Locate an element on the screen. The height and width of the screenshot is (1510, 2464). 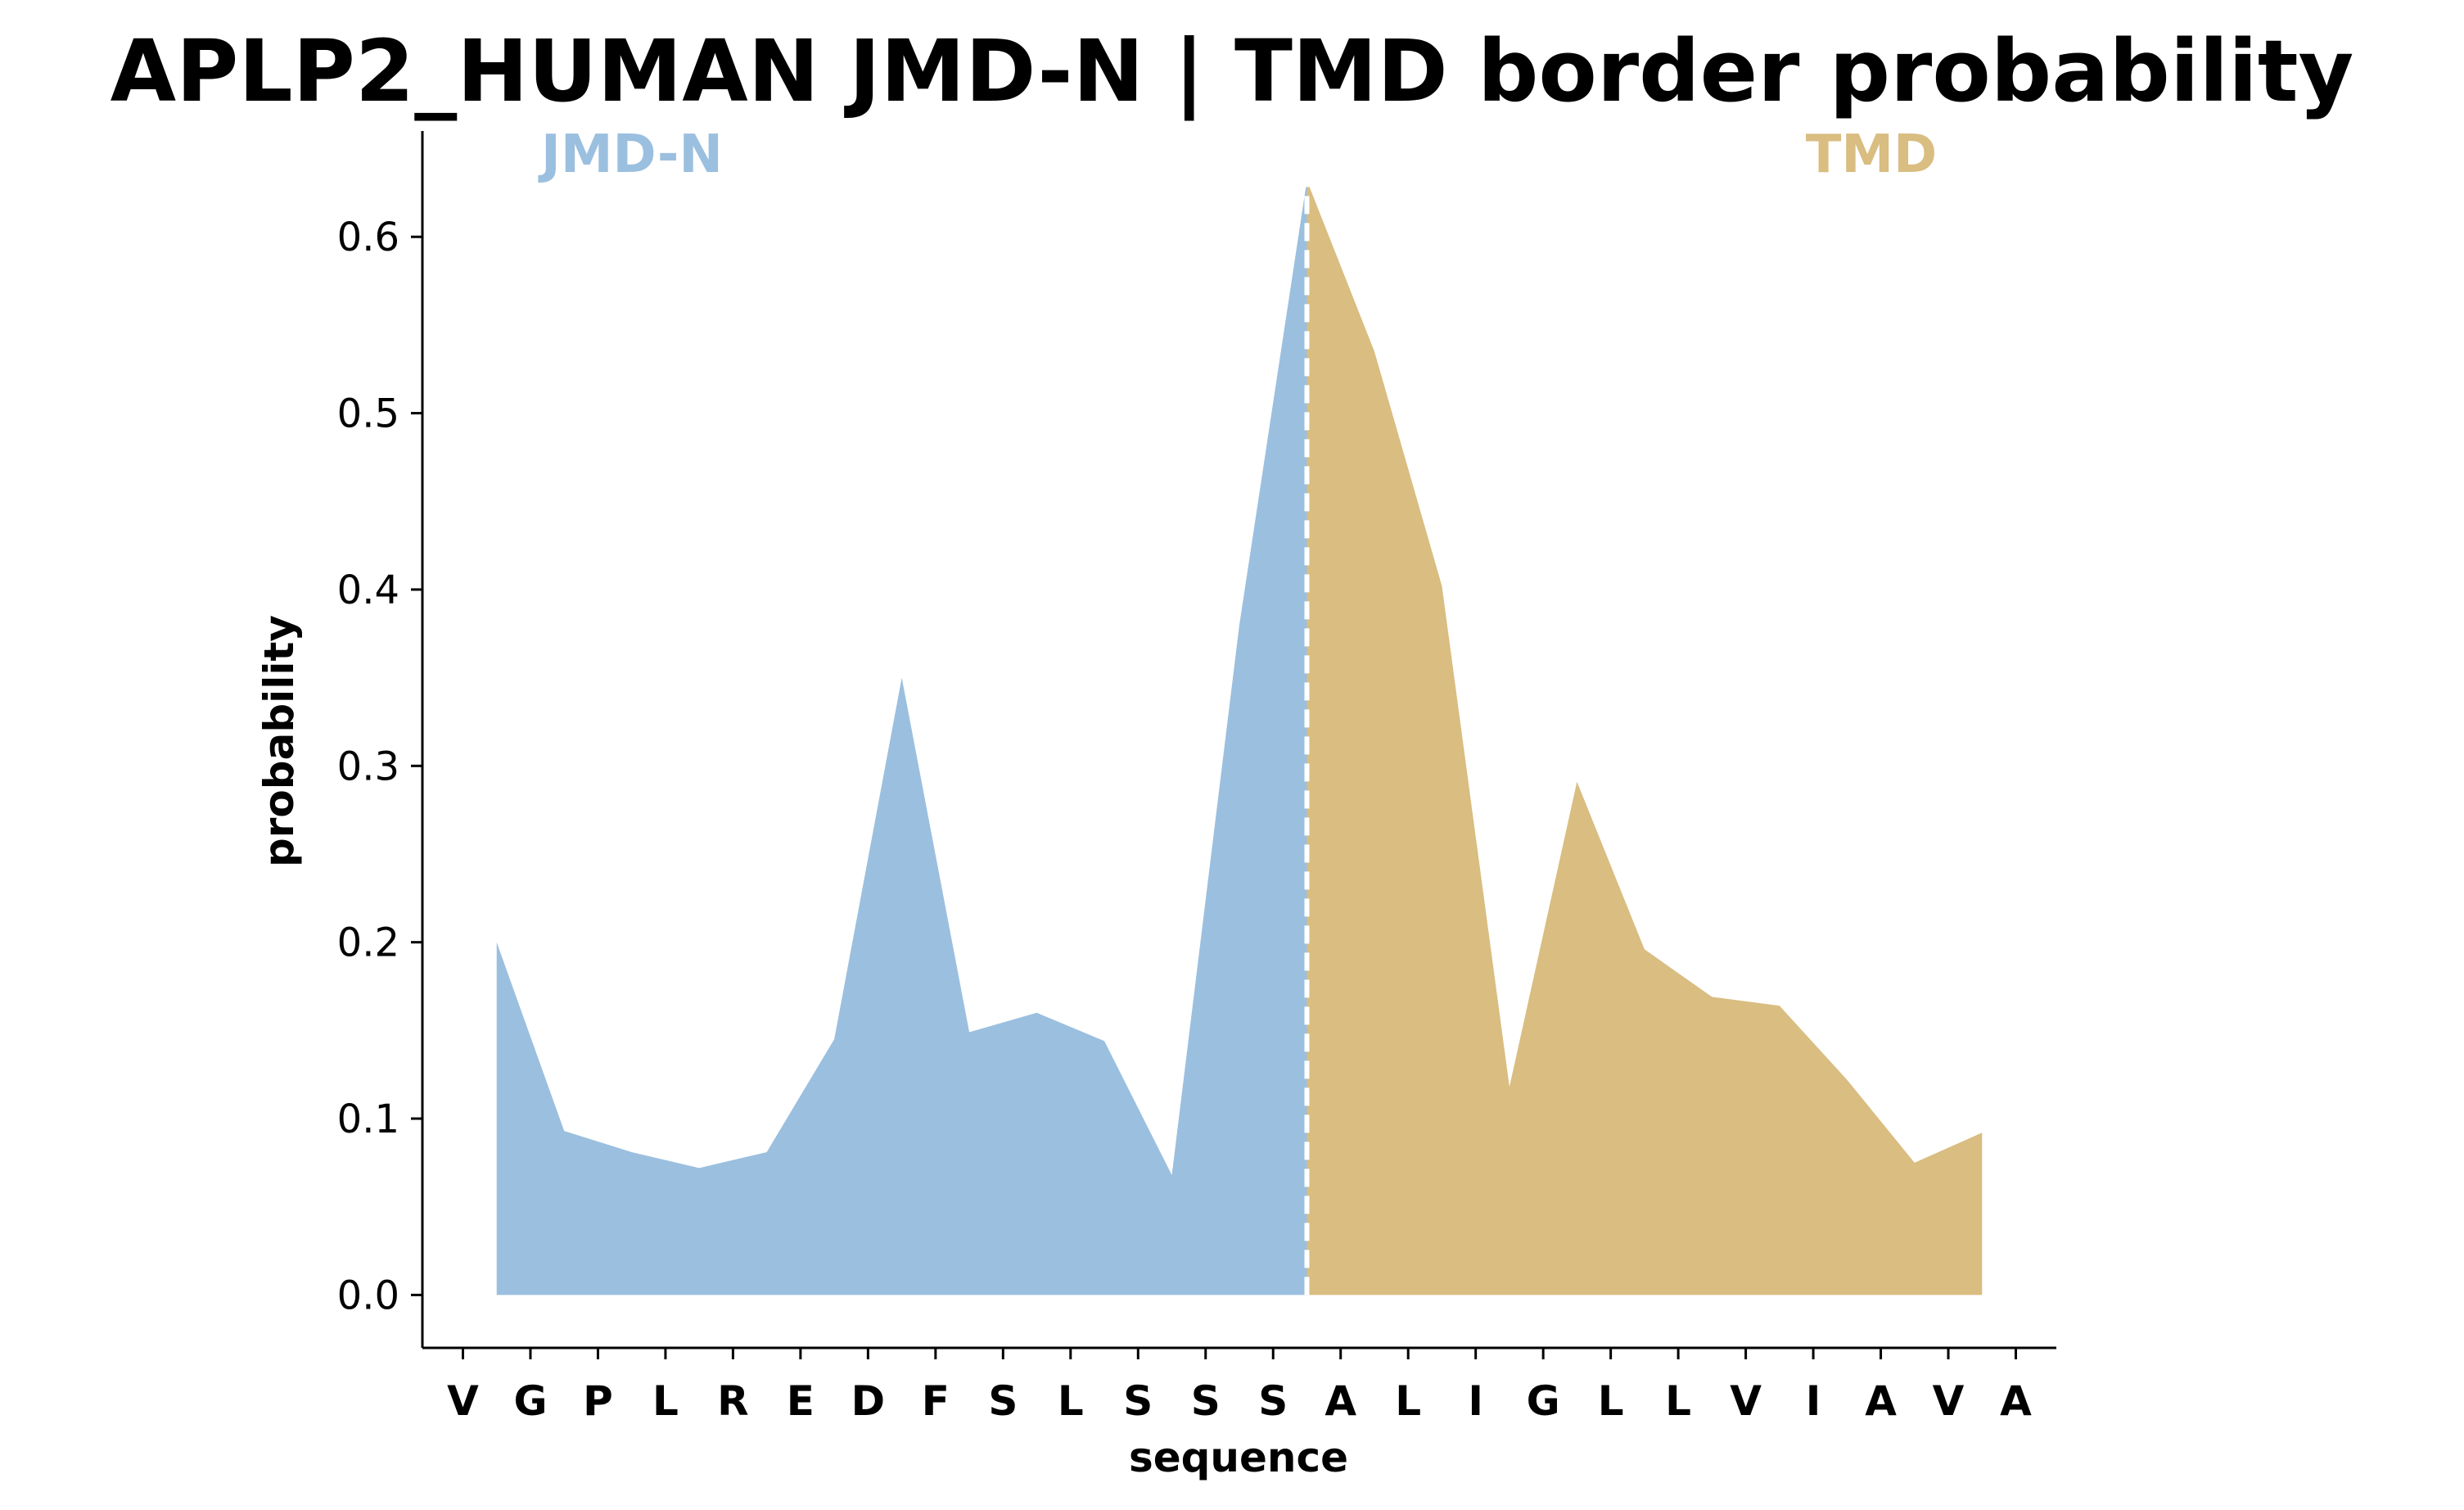
x-tick-label: F is located at coordinates (936, 1401).